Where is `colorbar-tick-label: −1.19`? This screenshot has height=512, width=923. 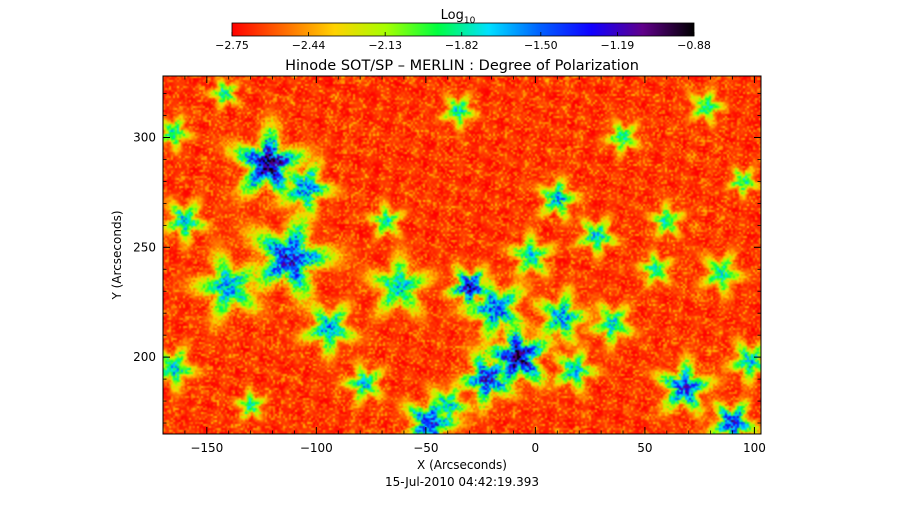 colorbar-tick-label: −1.19 is located at coordinates (618, 45).